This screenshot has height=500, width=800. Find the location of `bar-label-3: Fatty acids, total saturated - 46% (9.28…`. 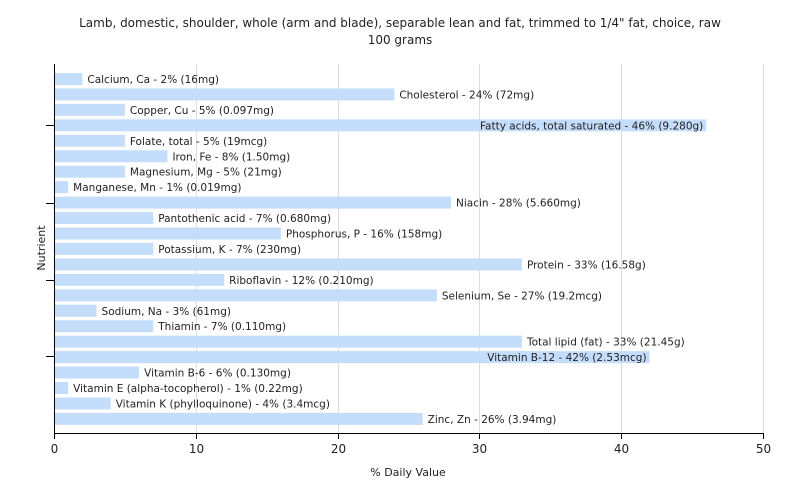

bar-label-3: Fatty acids, total saturated - 46% (9.28… is located at coordinates (591, 126).